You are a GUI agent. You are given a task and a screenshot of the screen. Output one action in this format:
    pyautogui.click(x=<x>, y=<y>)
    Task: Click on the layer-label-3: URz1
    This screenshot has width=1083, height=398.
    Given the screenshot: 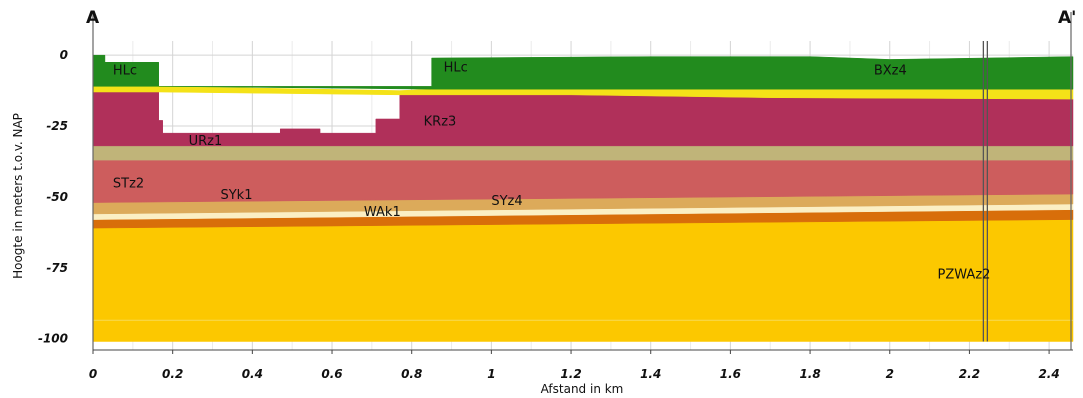 What is the action you would take?
    pyautogui.click(x=206, y=141)
    